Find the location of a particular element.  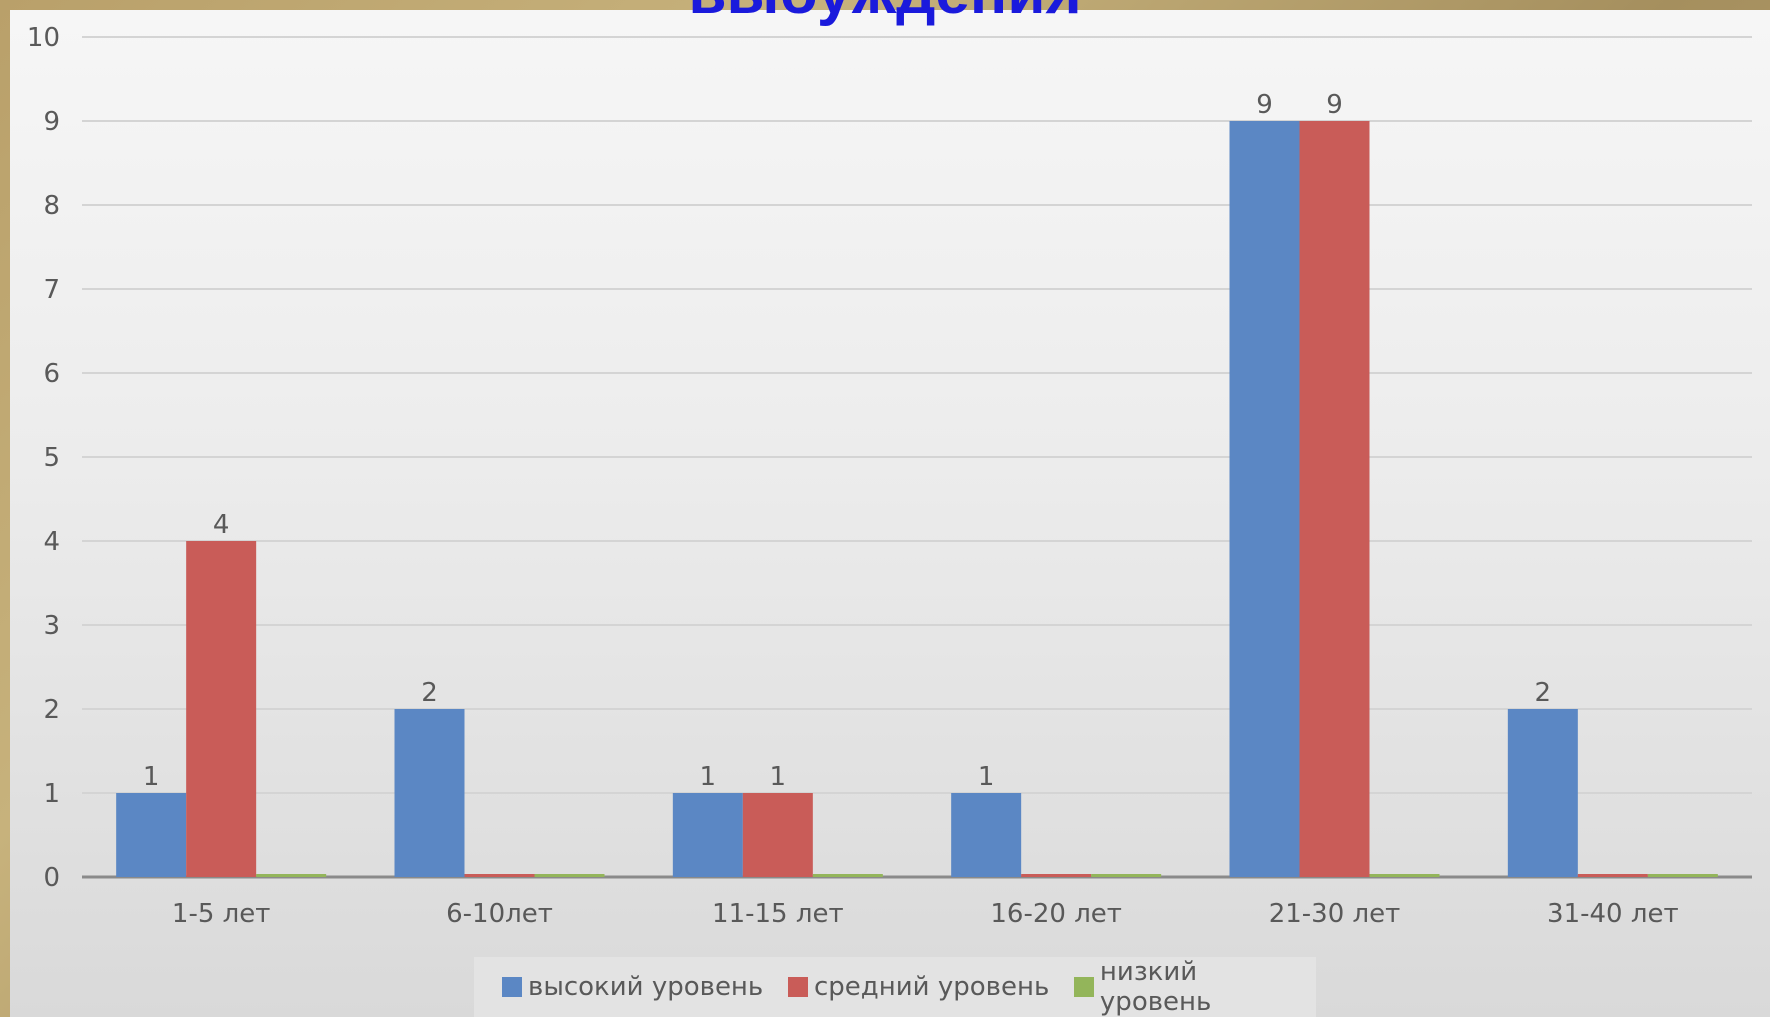

data-label: 4 is located at coordinates (221, 525).